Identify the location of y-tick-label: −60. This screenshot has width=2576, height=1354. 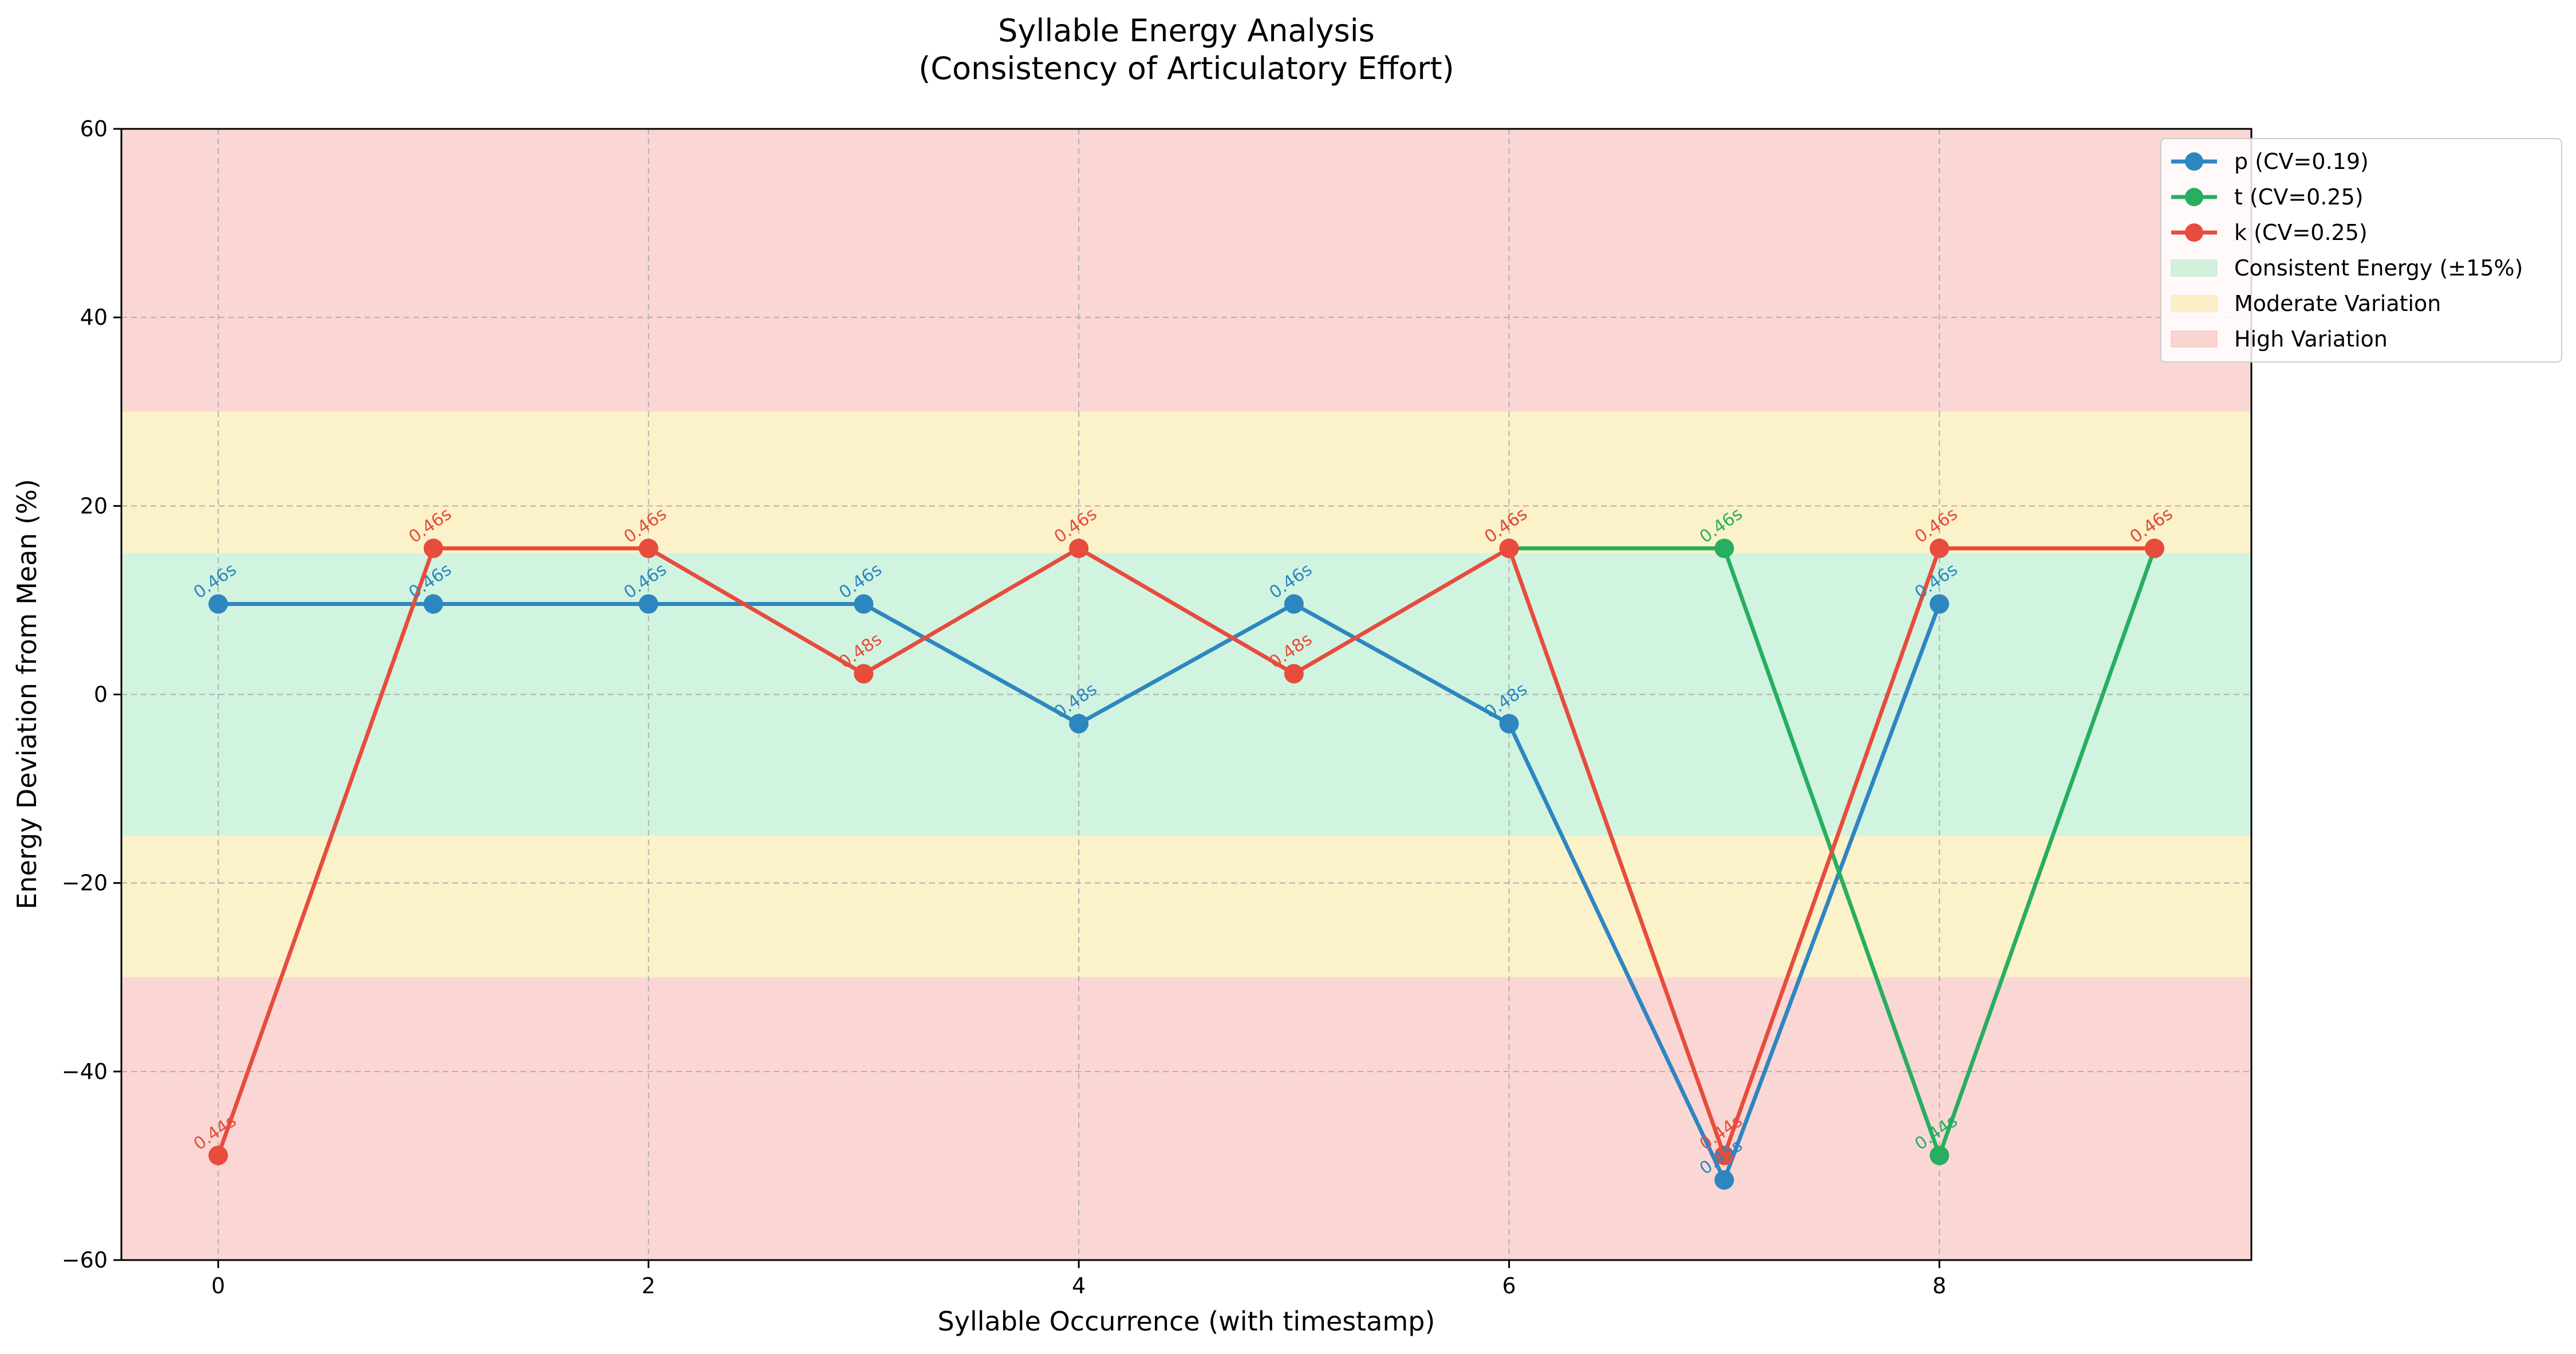
(85, 1260).